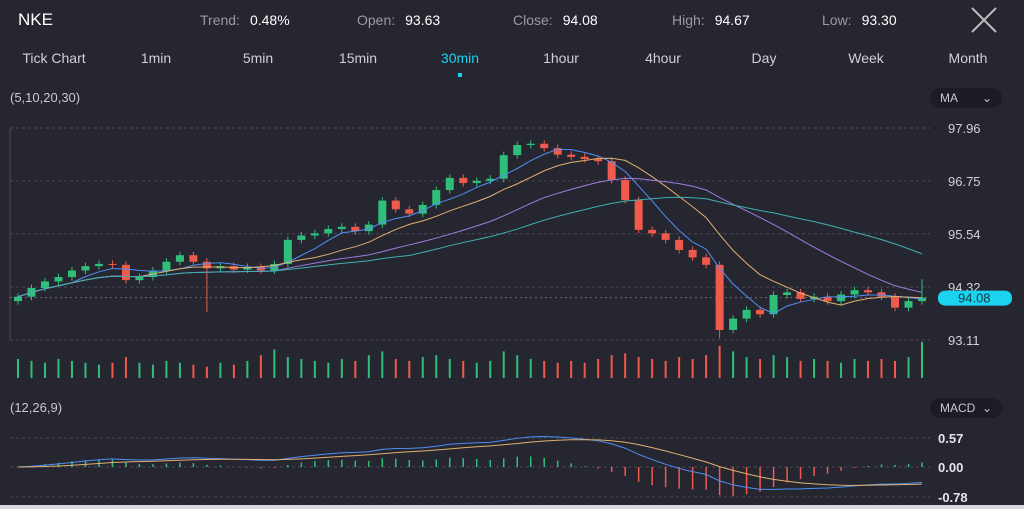 This screenshot has width=1024, height=509. Describe the element at coordinates (975, 298) in the screenshot. I see `last-price-pill` at that location.